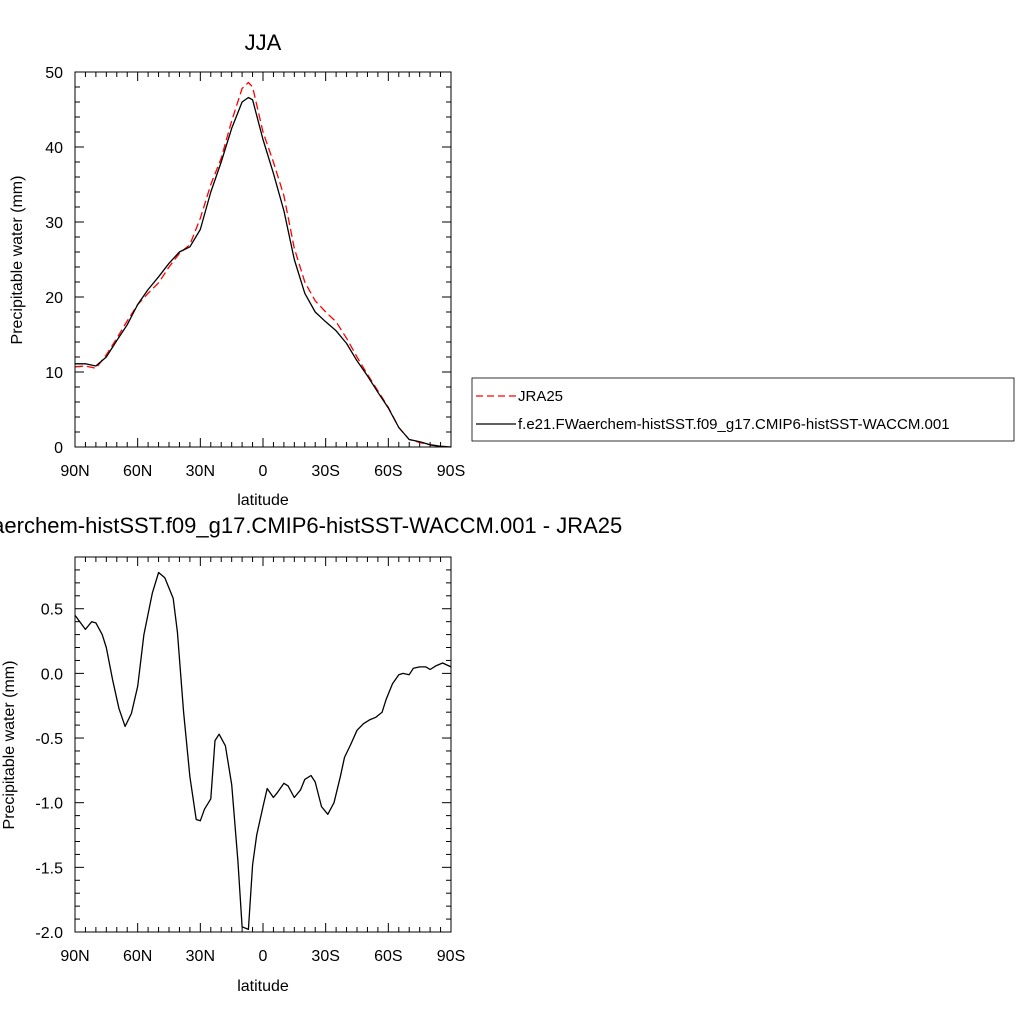 The width and height of the screenshot is (1024, 1024). What do you see at coordinates (263, 500) in the screenshot?
I see `top-x-axis-label: latitude` at bounding box center [263, 500].